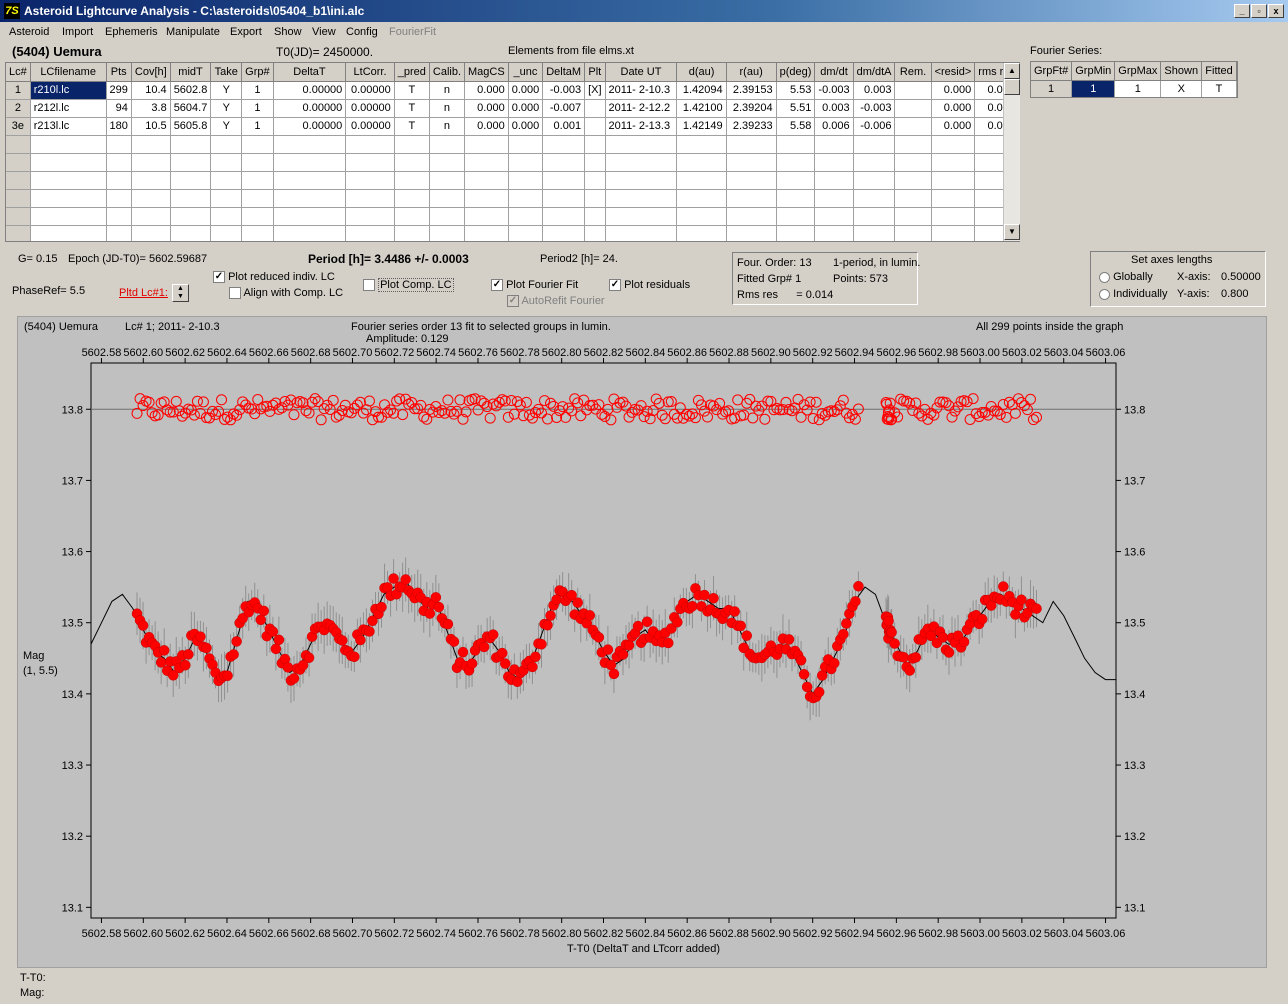 The width and height of the screenshot is (1288, 1004). What do you see at coordinates (1126, 277) in the screenshot?
I see `radio-globally: Globally` at bounding box center [1126, 277].